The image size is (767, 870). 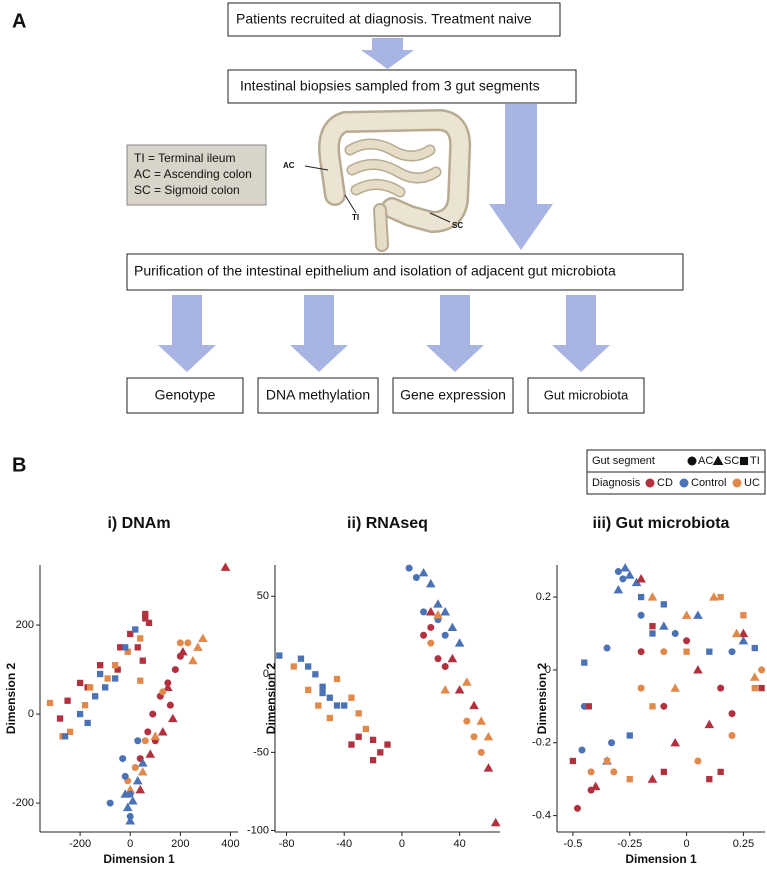 I want to click on y-tick-label: 50, so click(x=263, y=596).